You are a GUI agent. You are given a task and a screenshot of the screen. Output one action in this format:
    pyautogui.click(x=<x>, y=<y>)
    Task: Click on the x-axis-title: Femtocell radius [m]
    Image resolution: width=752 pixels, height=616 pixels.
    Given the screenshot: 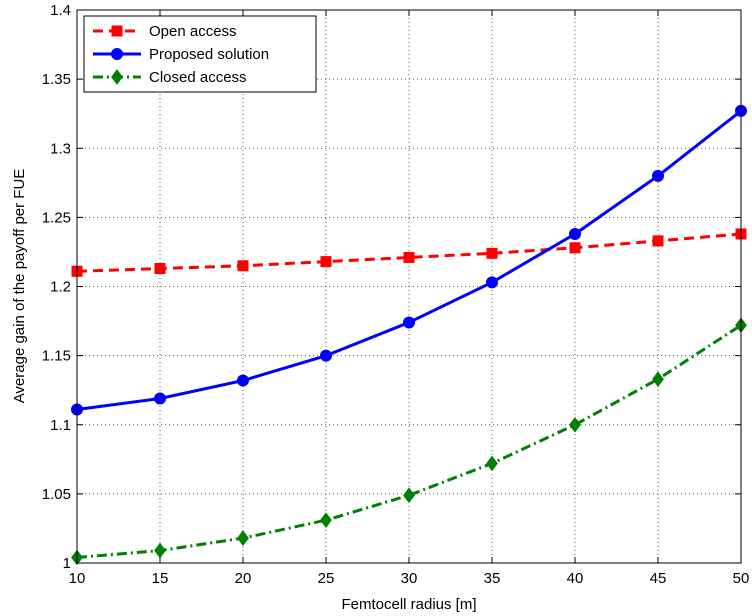 What is the action you would take?
    pyautogui.click(x=408, y=604)
    